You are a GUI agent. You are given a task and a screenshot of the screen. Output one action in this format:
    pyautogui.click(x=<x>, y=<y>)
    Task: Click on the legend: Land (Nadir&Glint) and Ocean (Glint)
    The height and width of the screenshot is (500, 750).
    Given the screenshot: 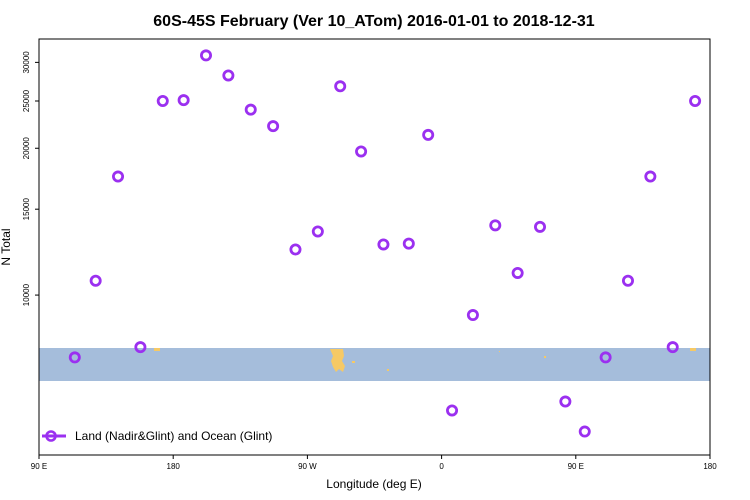 What is the action you would take?
    pyautogui.click(x=157, y=436)
    